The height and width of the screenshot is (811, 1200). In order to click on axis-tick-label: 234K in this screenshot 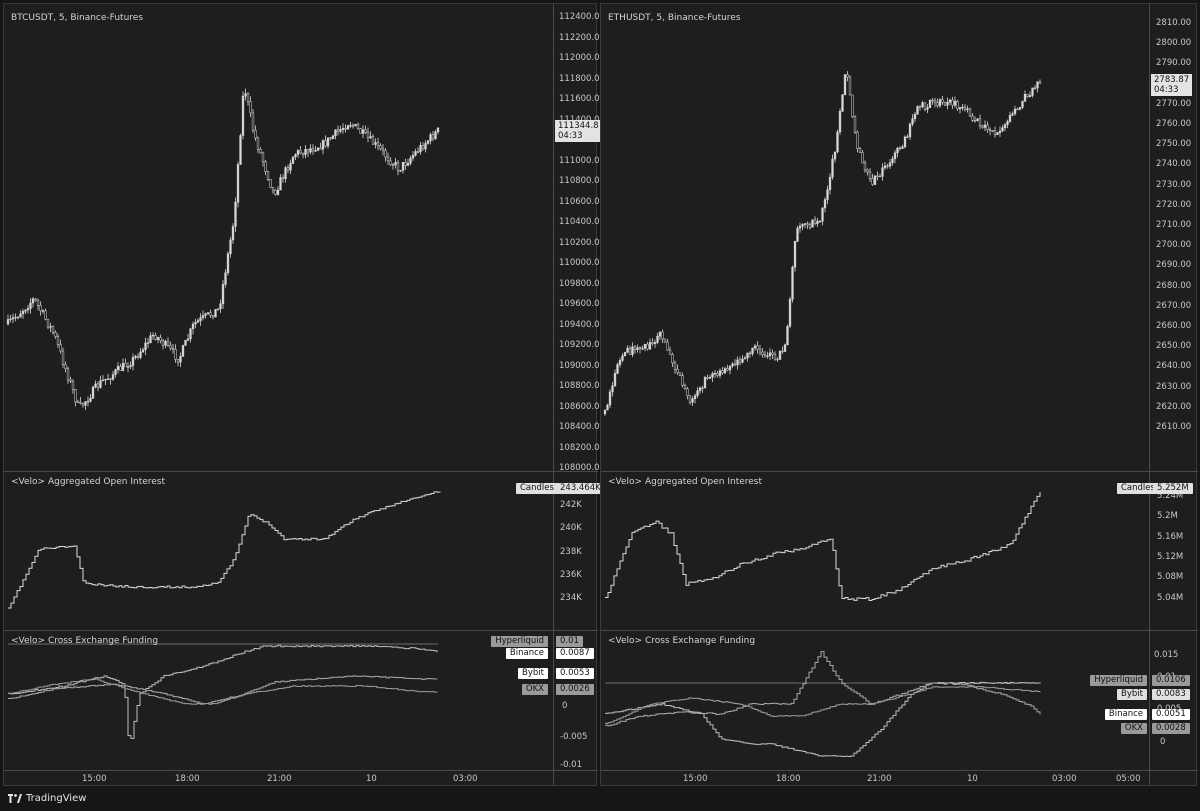, I will do `click(571, 598)`.